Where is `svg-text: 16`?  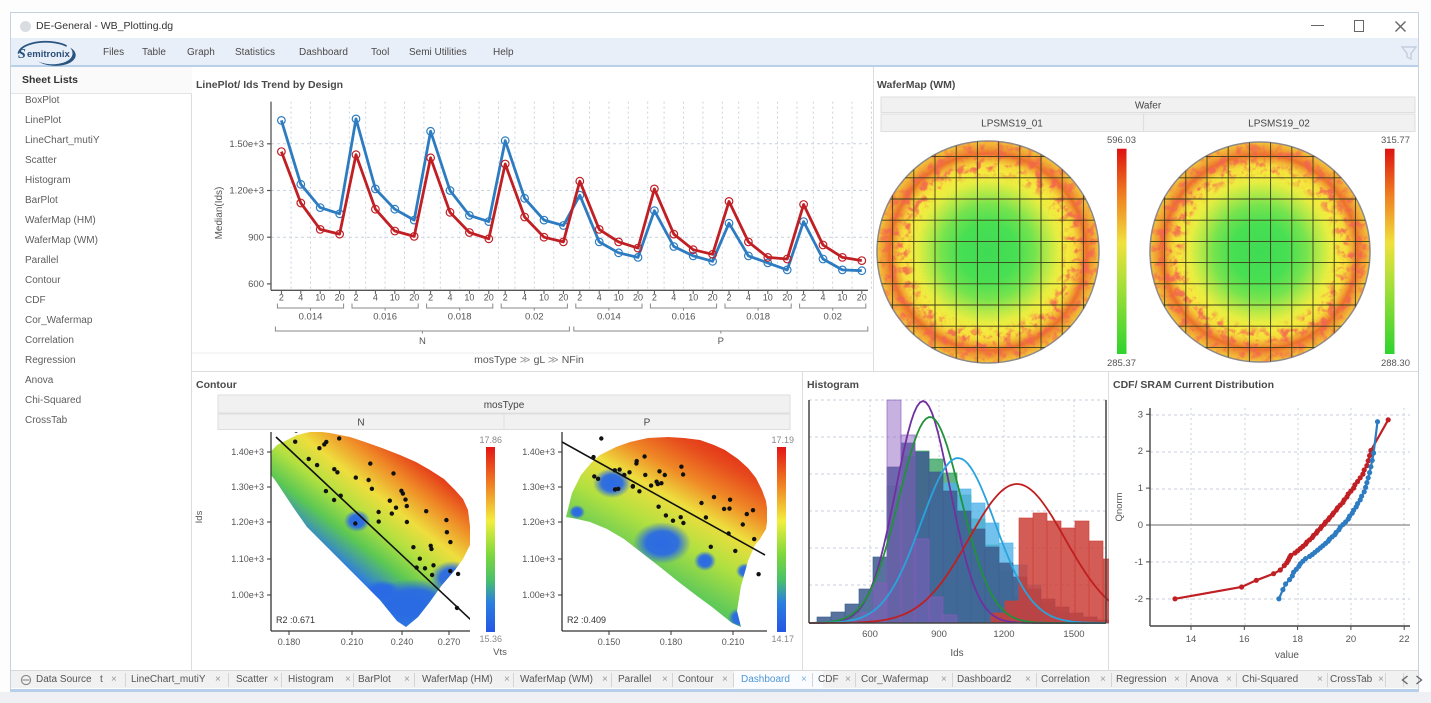 svg-text: 16 is located at coordinates (1244, 639).